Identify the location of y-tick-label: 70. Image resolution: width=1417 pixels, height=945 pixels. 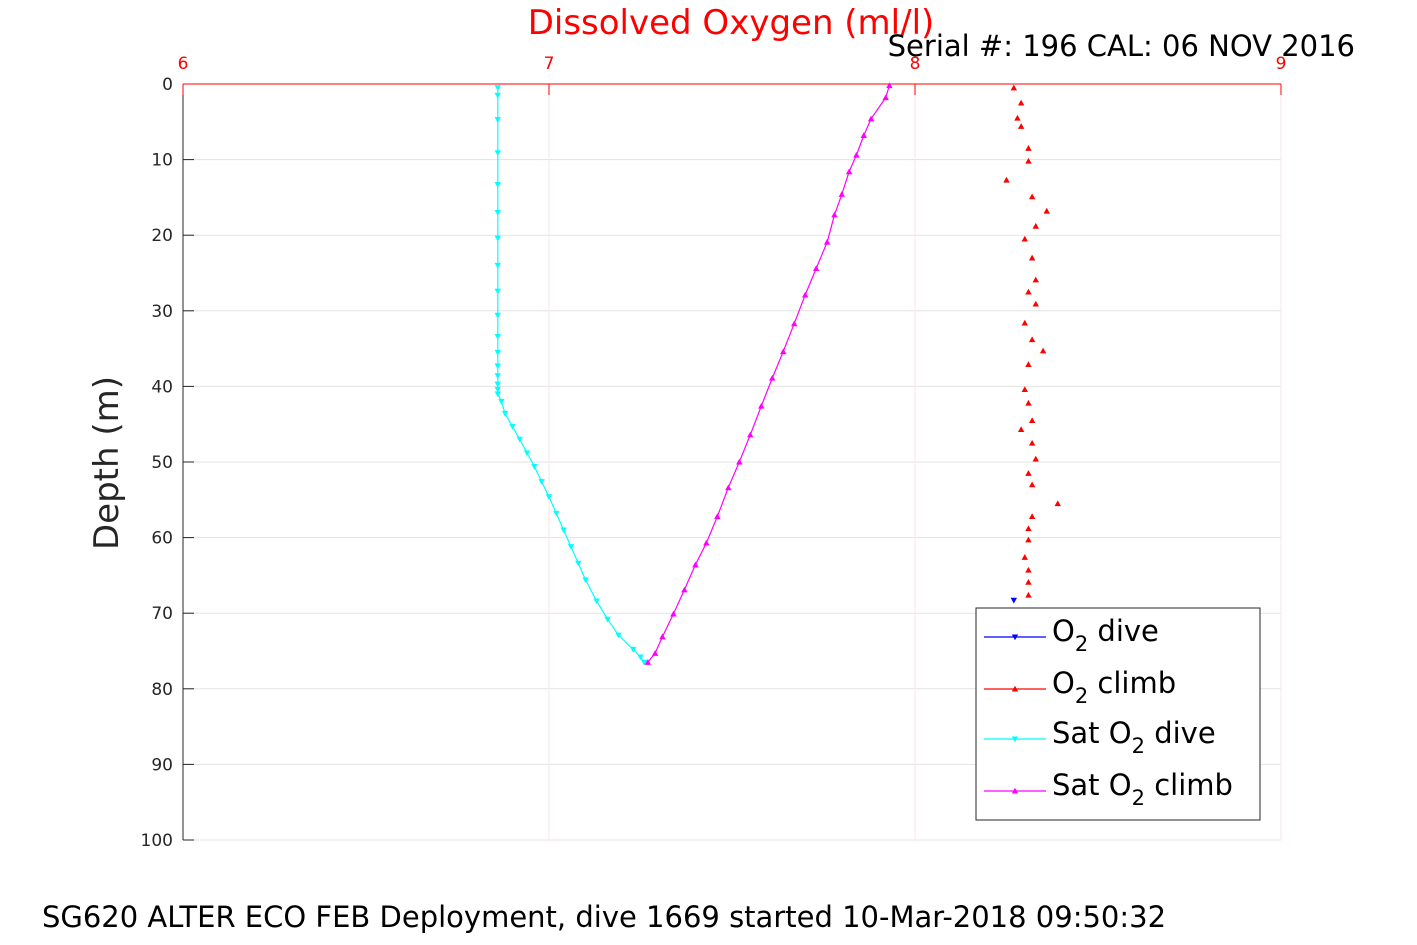
(162, 614).